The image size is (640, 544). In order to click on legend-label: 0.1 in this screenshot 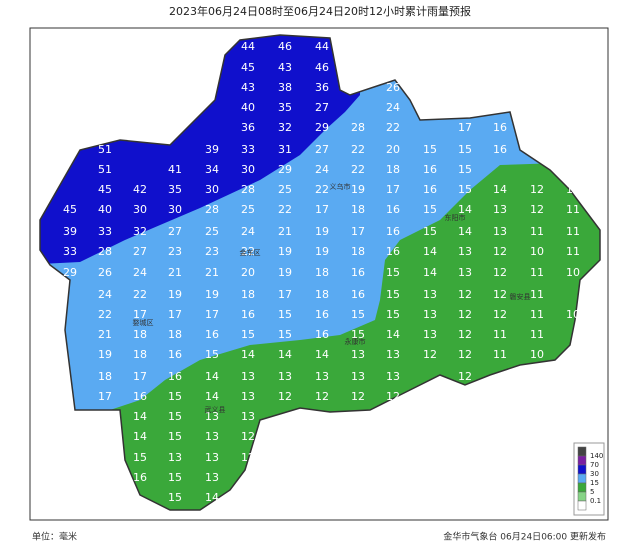, I will do `click(595, 501)`.